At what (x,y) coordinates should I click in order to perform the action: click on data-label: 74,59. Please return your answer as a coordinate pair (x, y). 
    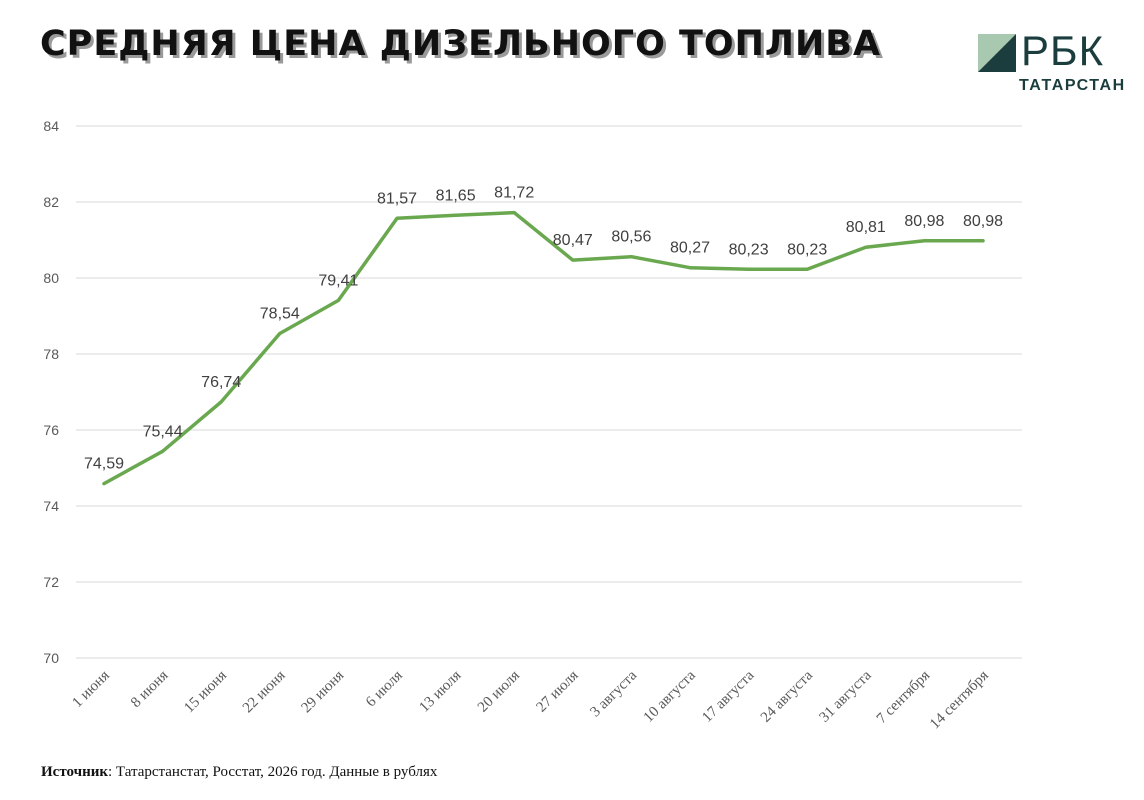
    Looking at the image, I should click on (104, 464).